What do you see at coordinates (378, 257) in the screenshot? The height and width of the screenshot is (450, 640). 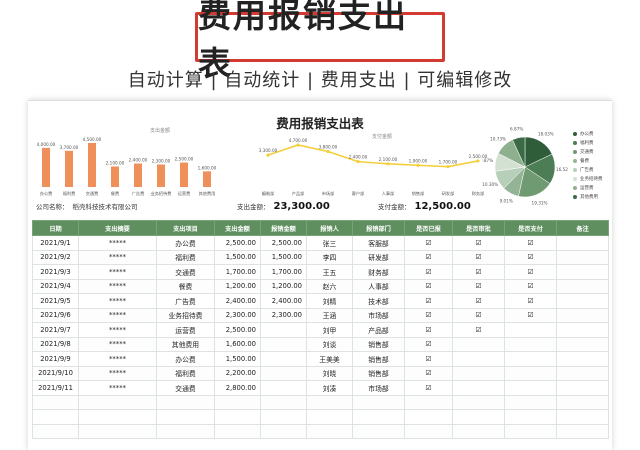 I see `table-cell: 研发部` at bounding box center [378, 257].